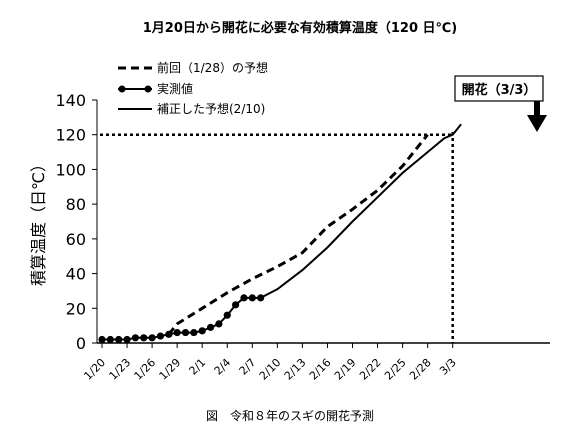 This screenshot has width=579, height=437. What do you see at coordinates (76, 308) in the screenshot?
I see `y-tick-label: 20` at bounding box center [76, 308].